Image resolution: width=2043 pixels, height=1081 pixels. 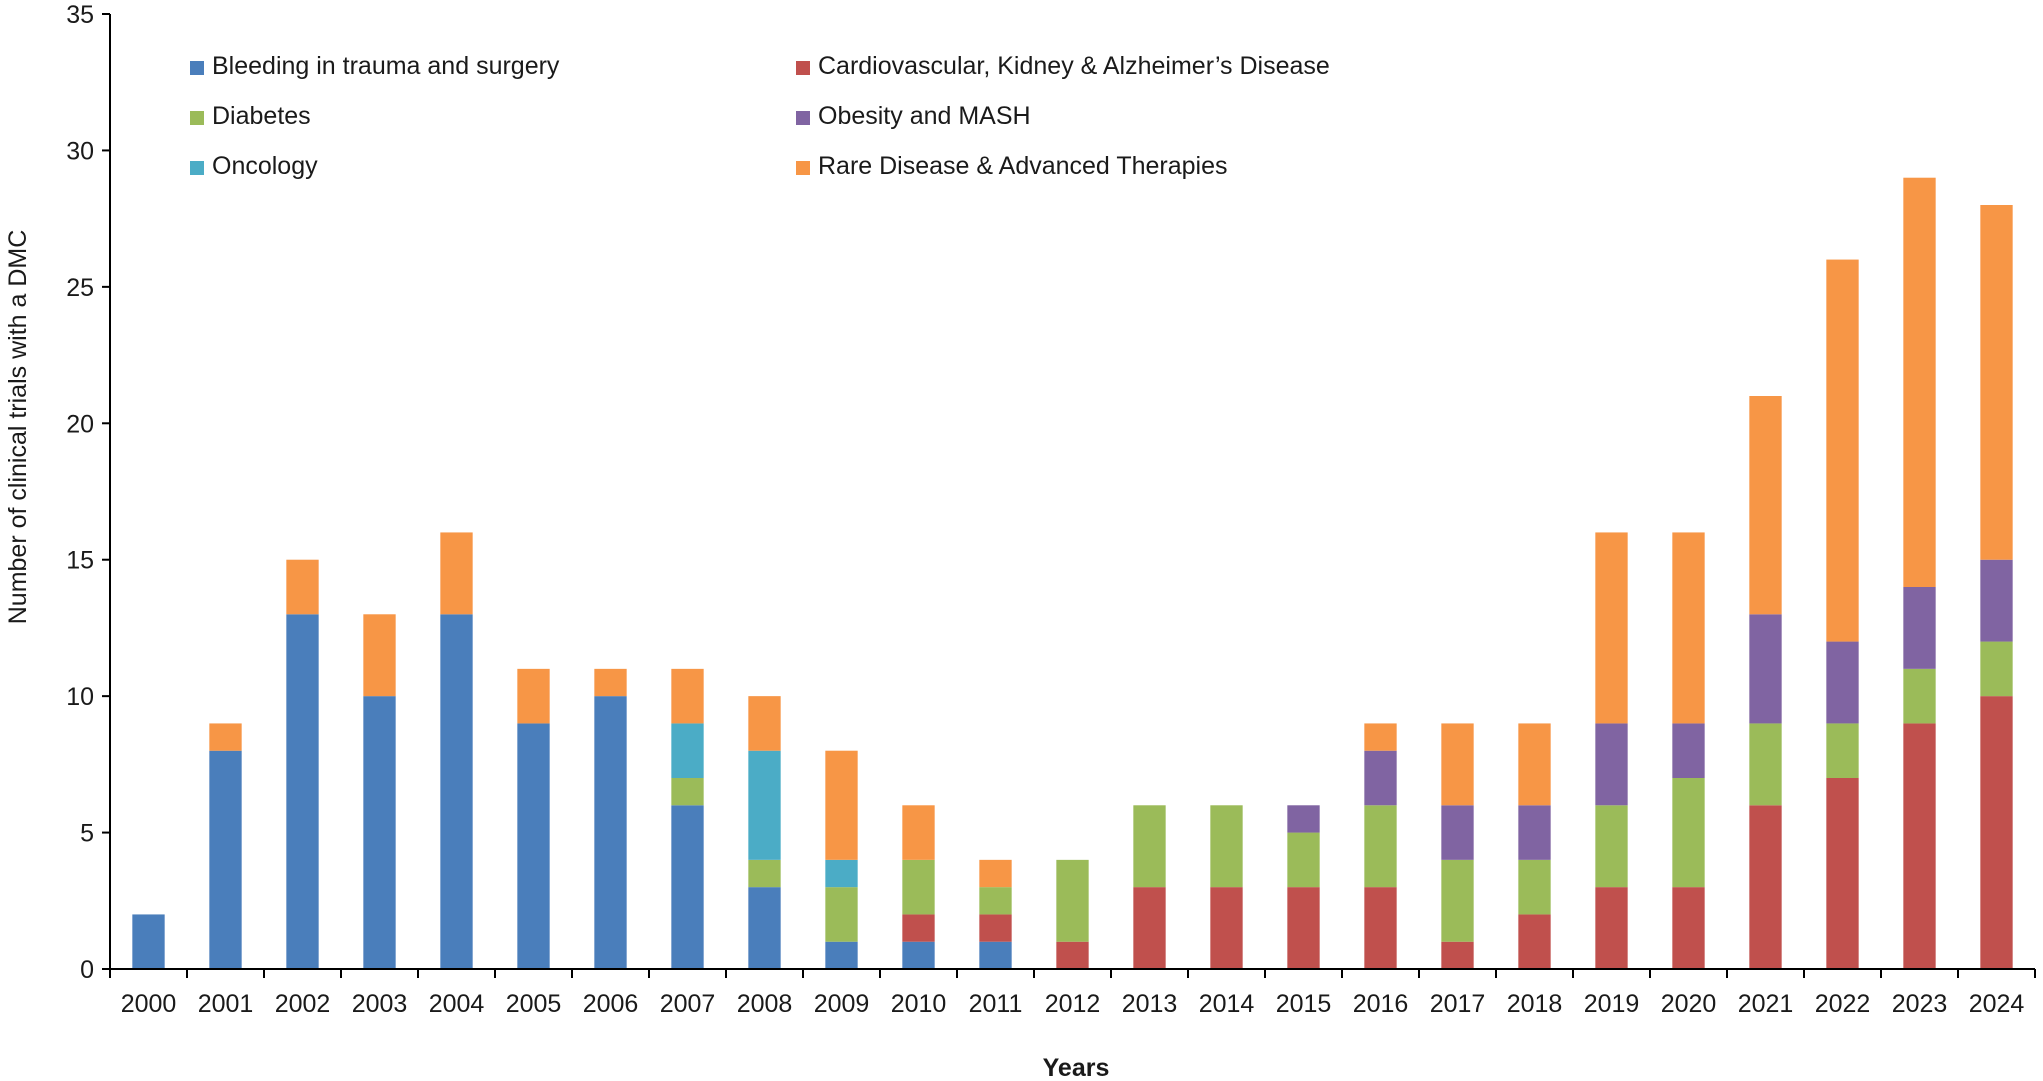 What do you see at coordinates (1843, 1004) in the screenshot?
I see `x-tick-label-2022: 2022` at bounding box center [1843, 1004].